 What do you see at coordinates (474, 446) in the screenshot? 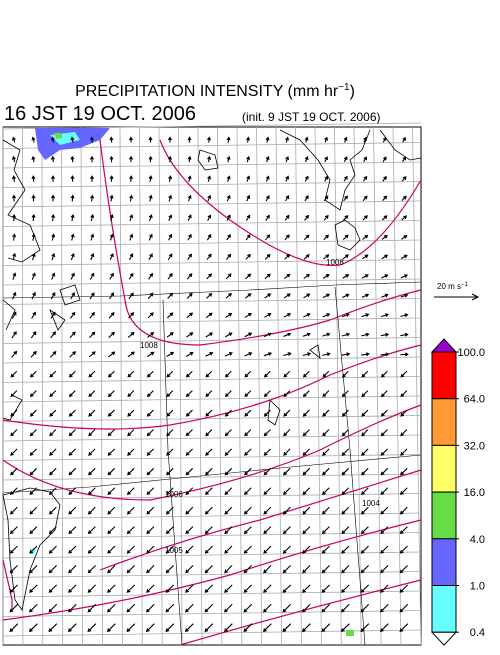
I see `colorbar-label: 32.0` at bounding box center [474, 446].